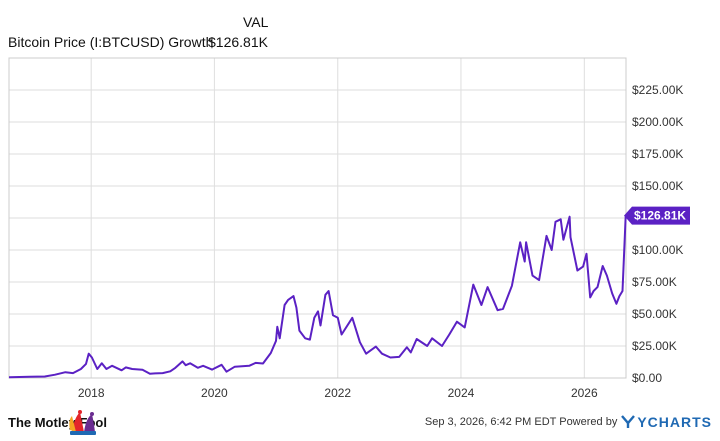 This screenshot has width=720, height=441. I want to click on y-tick-label: $75.00K, so click(654, 282).